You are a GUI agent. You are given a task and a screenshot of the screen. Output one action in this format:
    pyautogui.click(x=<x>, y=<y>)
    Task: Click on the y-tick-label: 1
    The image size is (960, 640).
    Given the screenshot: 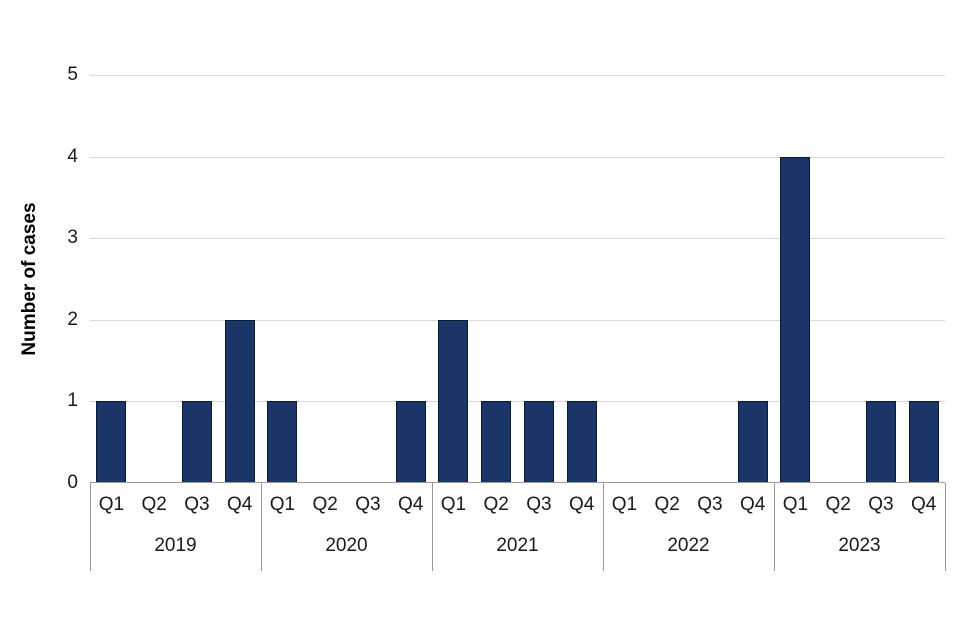 What is the action you would take?
    pyautogui.click(x=72, y=401)
    